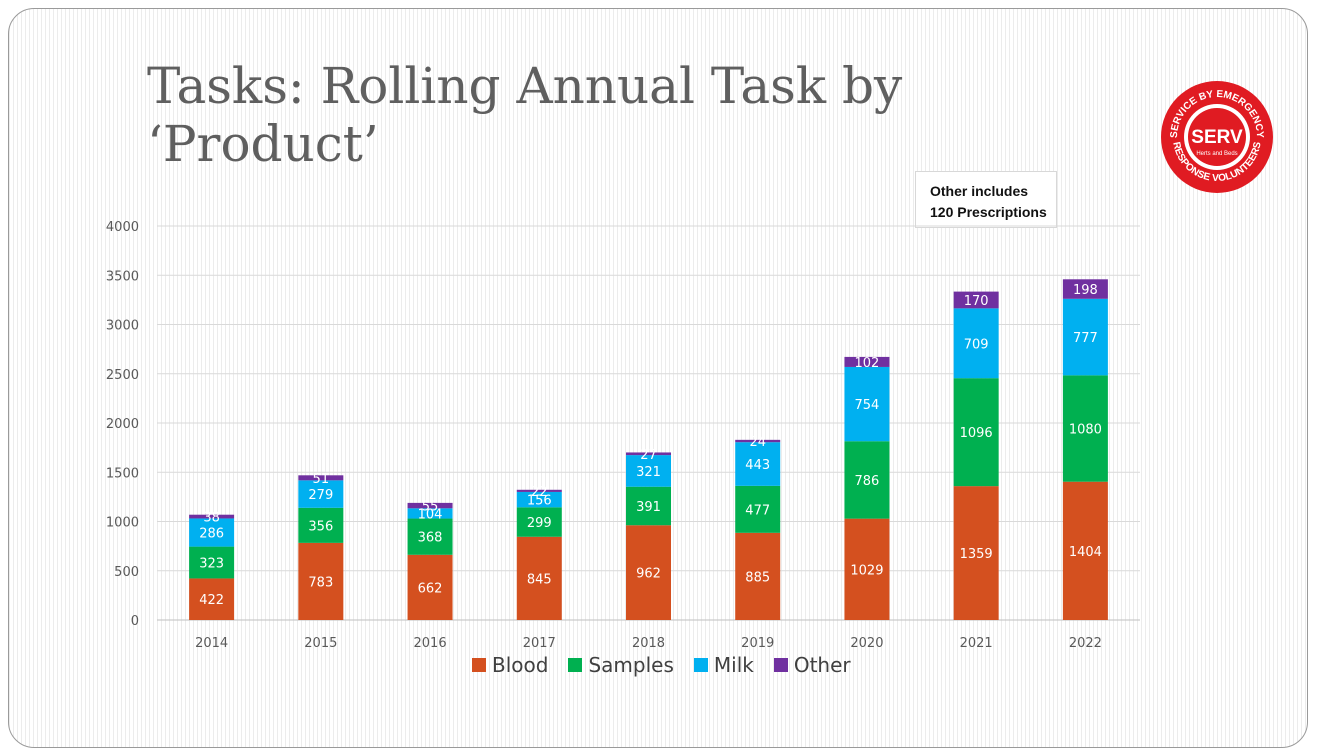 This screenshot has height=748, width=1318. I want to click on data-label: 1359, so click(976, 554).